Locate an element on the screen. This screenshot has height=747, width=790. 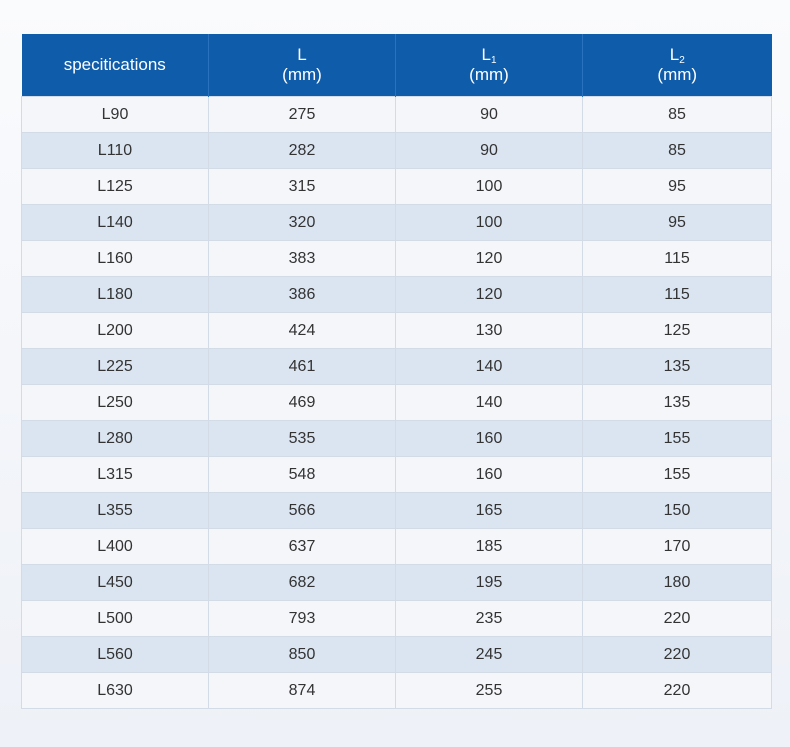
spec-cell: L355 is located at coordinates (115, 510).